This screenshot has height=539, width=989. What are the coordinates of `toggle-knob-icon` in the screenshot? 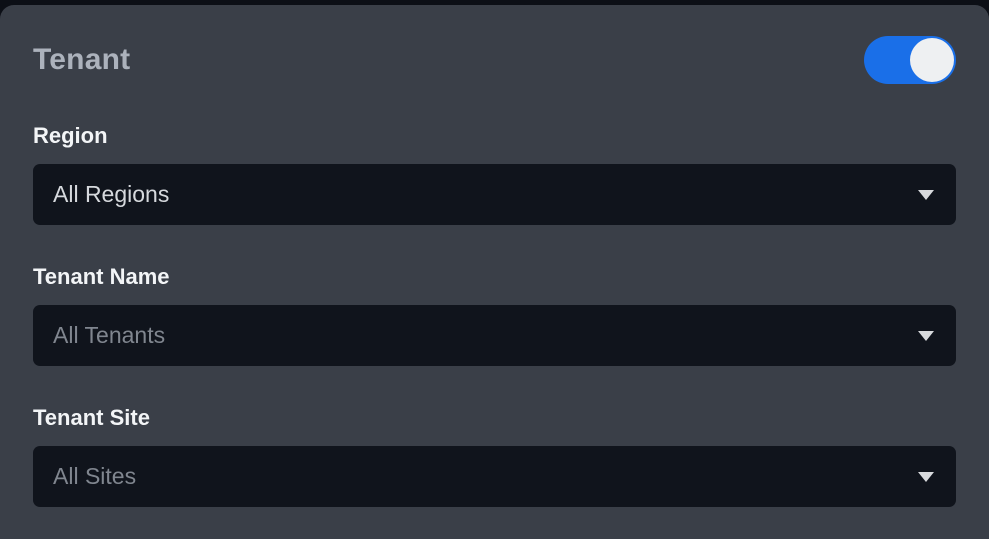 It's located at (932, 60).